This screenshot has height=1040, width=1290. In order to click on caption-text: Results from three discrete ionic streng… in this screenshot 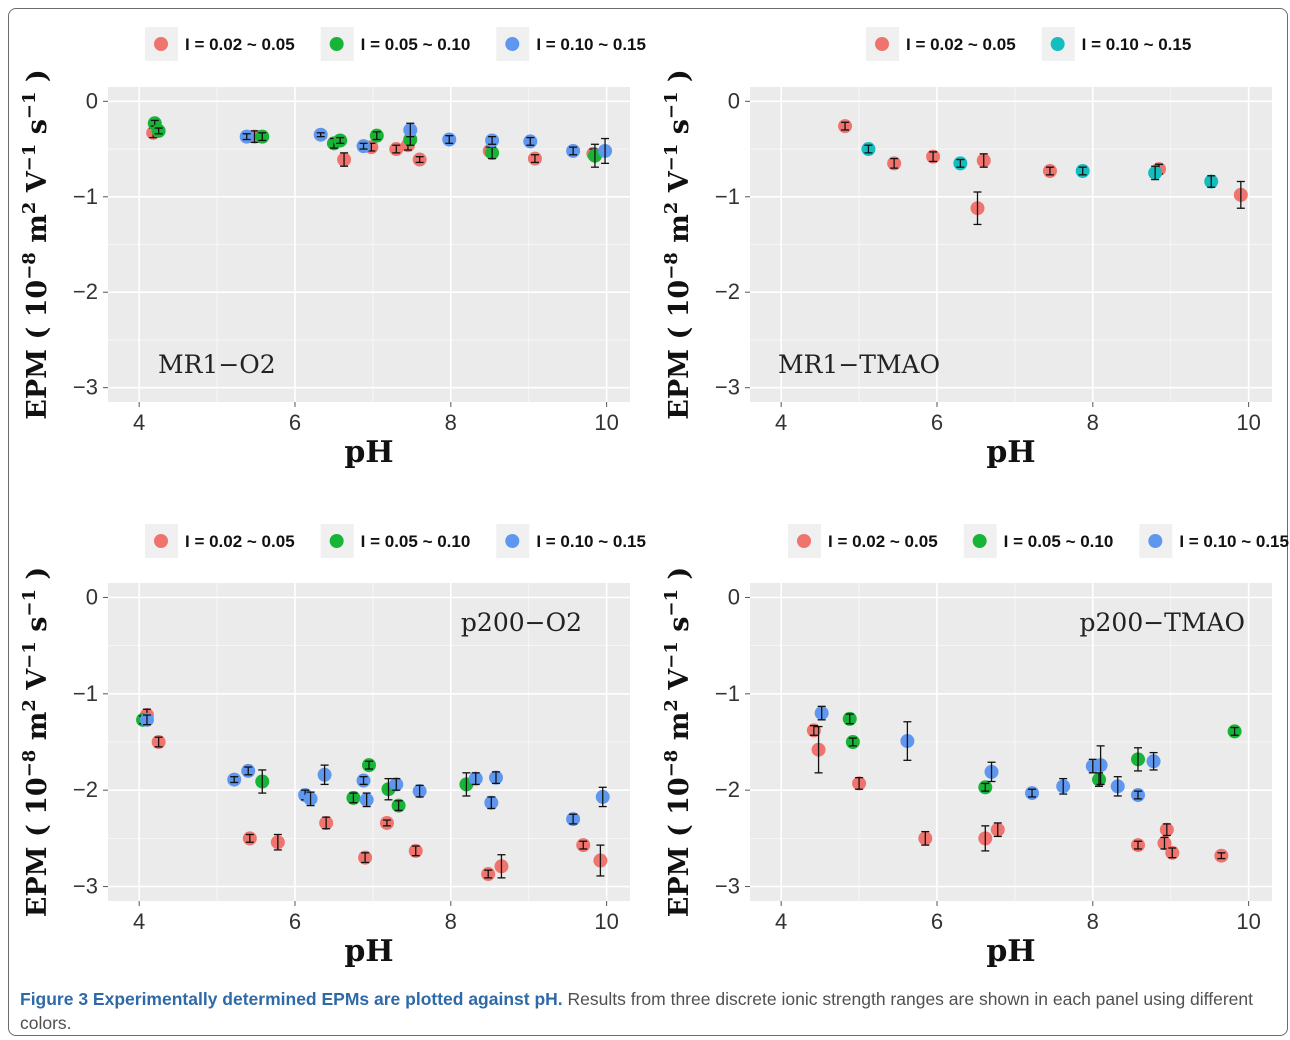, I will do `click(636, 1011)`.